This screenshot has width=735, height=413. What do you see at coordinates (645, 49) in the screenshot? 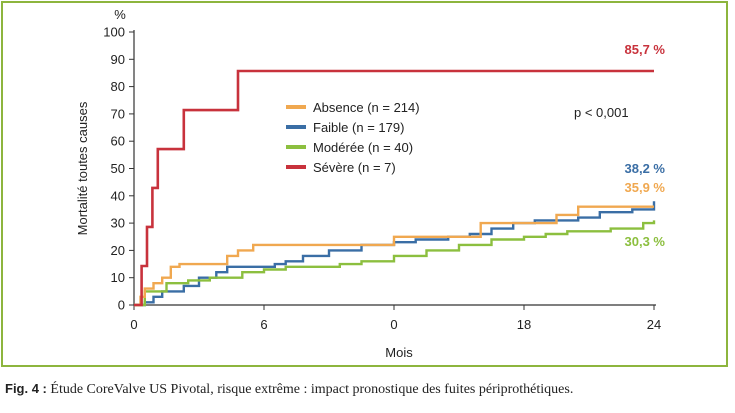
I see `series-end-label-3: 85,7 %` at bounding box center [645, 49].